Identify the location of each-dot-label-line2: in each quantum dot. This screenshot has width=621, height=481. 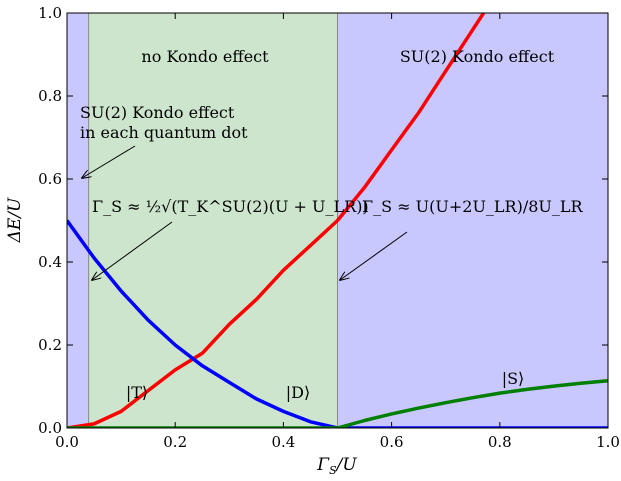
(164, 132).